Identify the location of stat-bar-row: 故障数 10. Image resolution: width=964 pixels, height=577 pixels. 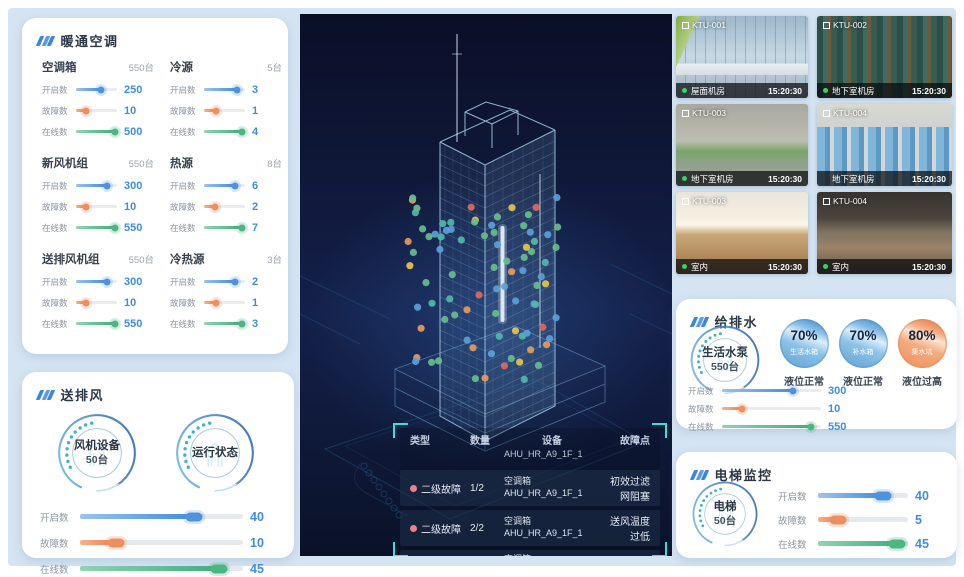
(98, 302).